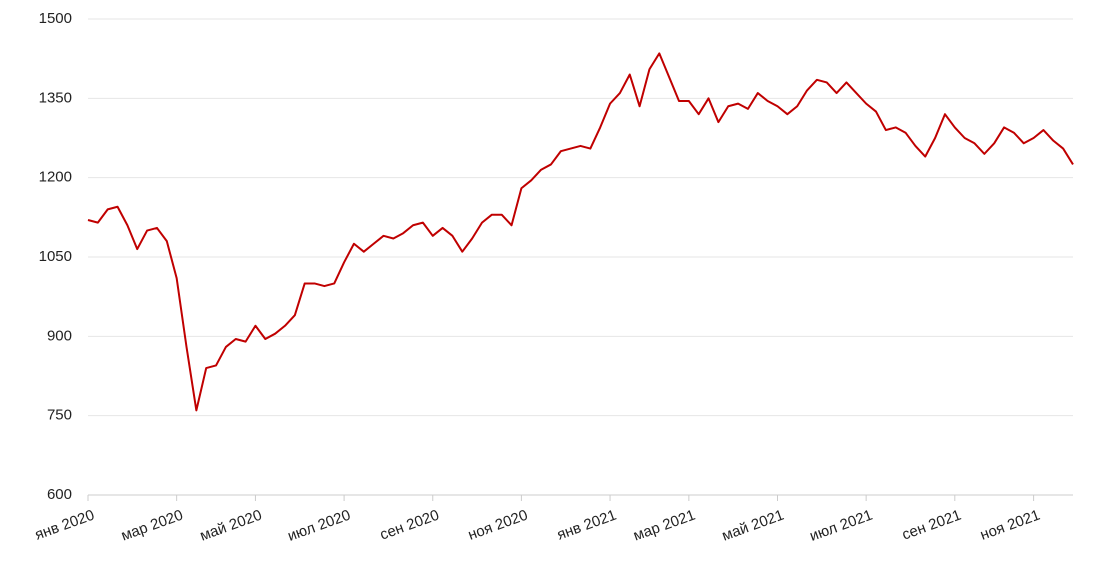  What do you see at coordinates (840, 526) in the screenshot?
I see `x-tick-label: июл 2021` at bounding box center [840, 526].